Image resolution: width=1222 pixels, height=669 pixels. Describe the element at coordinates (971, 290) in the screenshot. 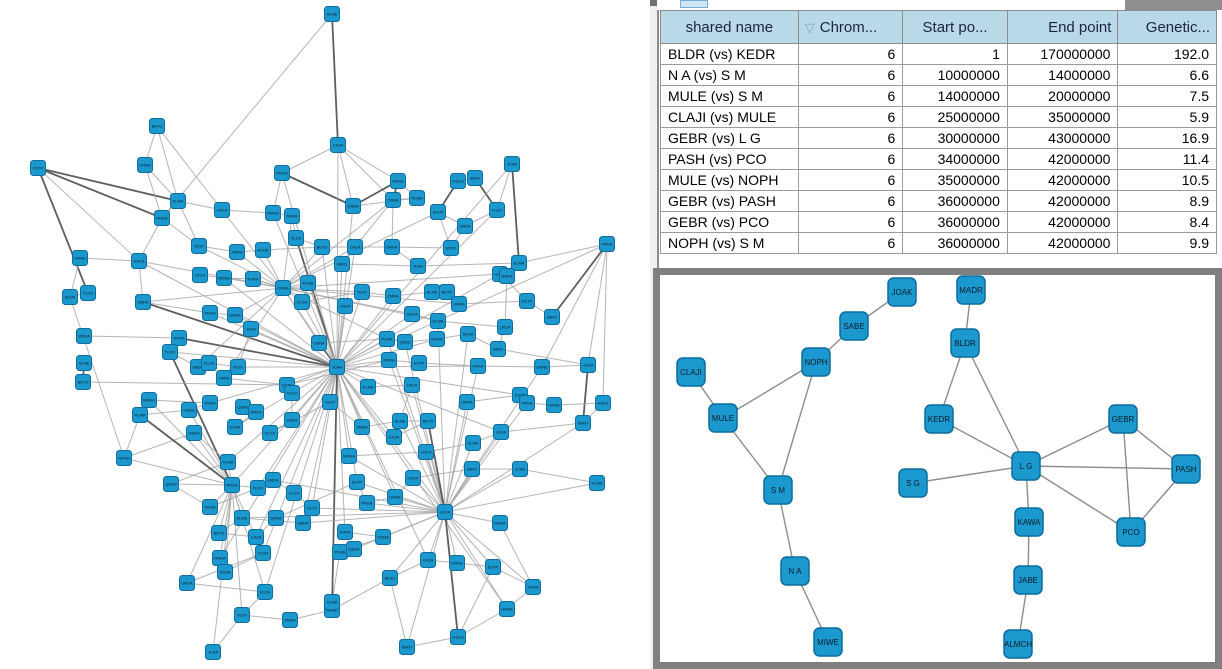

I see `network-node: MADR` at that location.